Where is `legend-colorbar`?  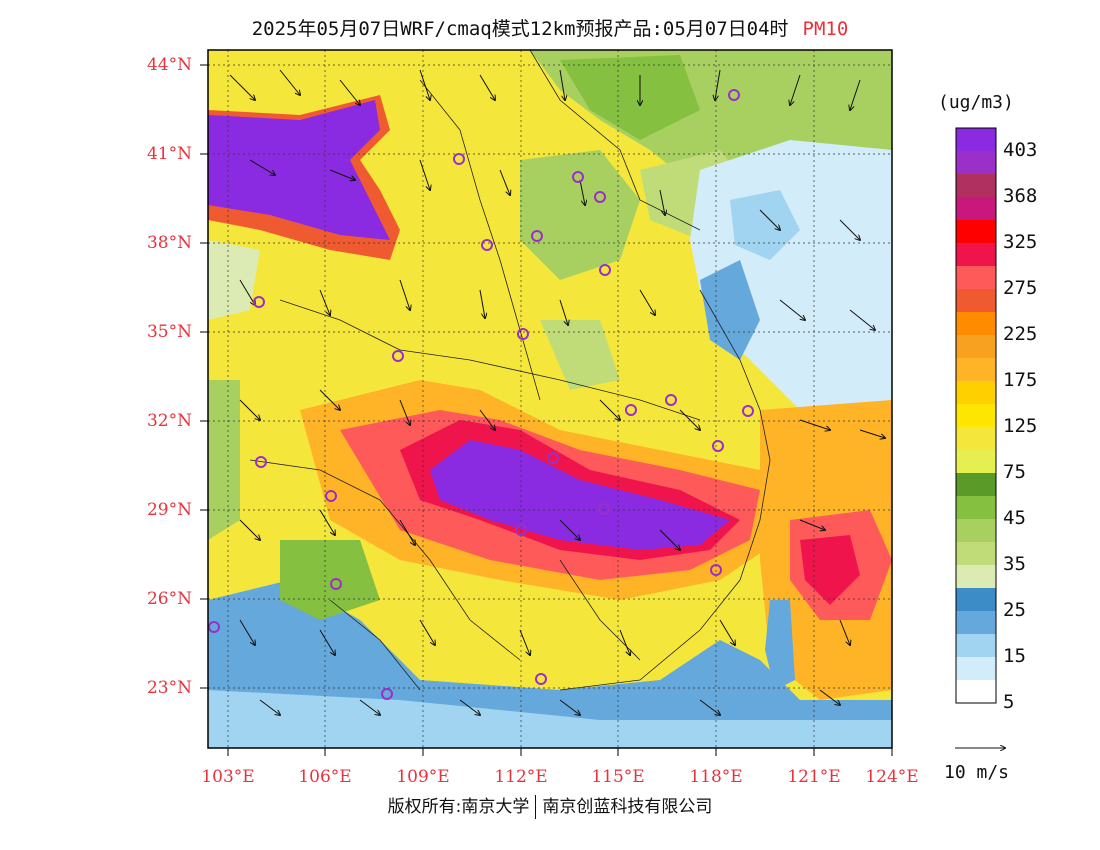
legend-colorbar is located at coordinates (976, 415).